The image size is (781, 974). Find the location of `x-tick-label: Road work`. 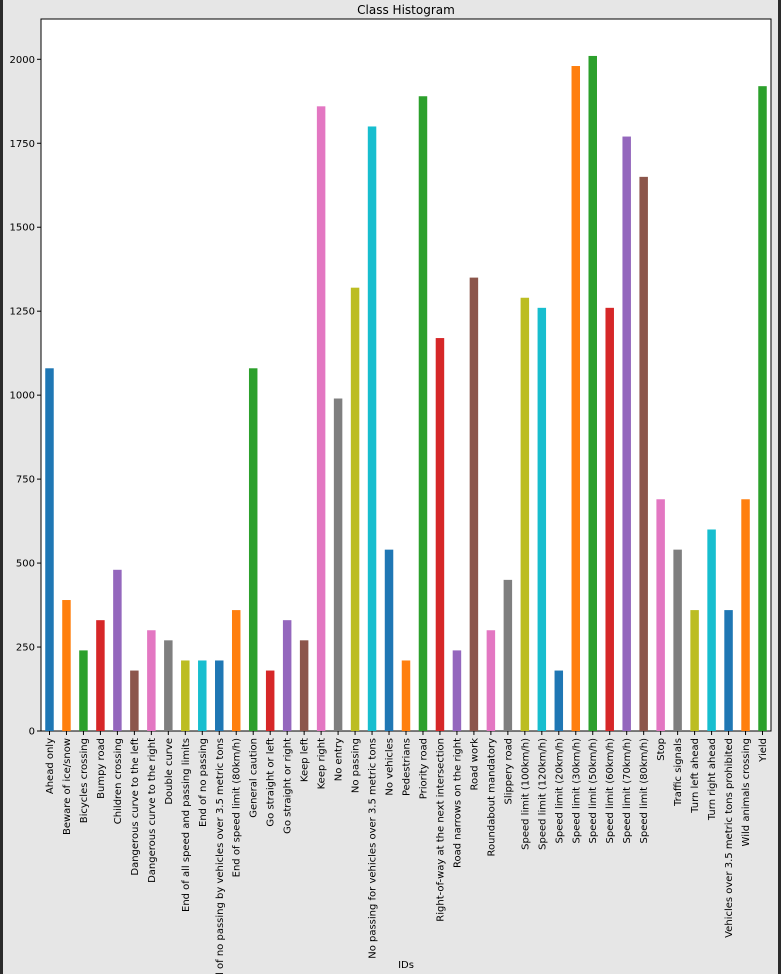

x-tick-label: Road work is located at coordinates (474, 764).